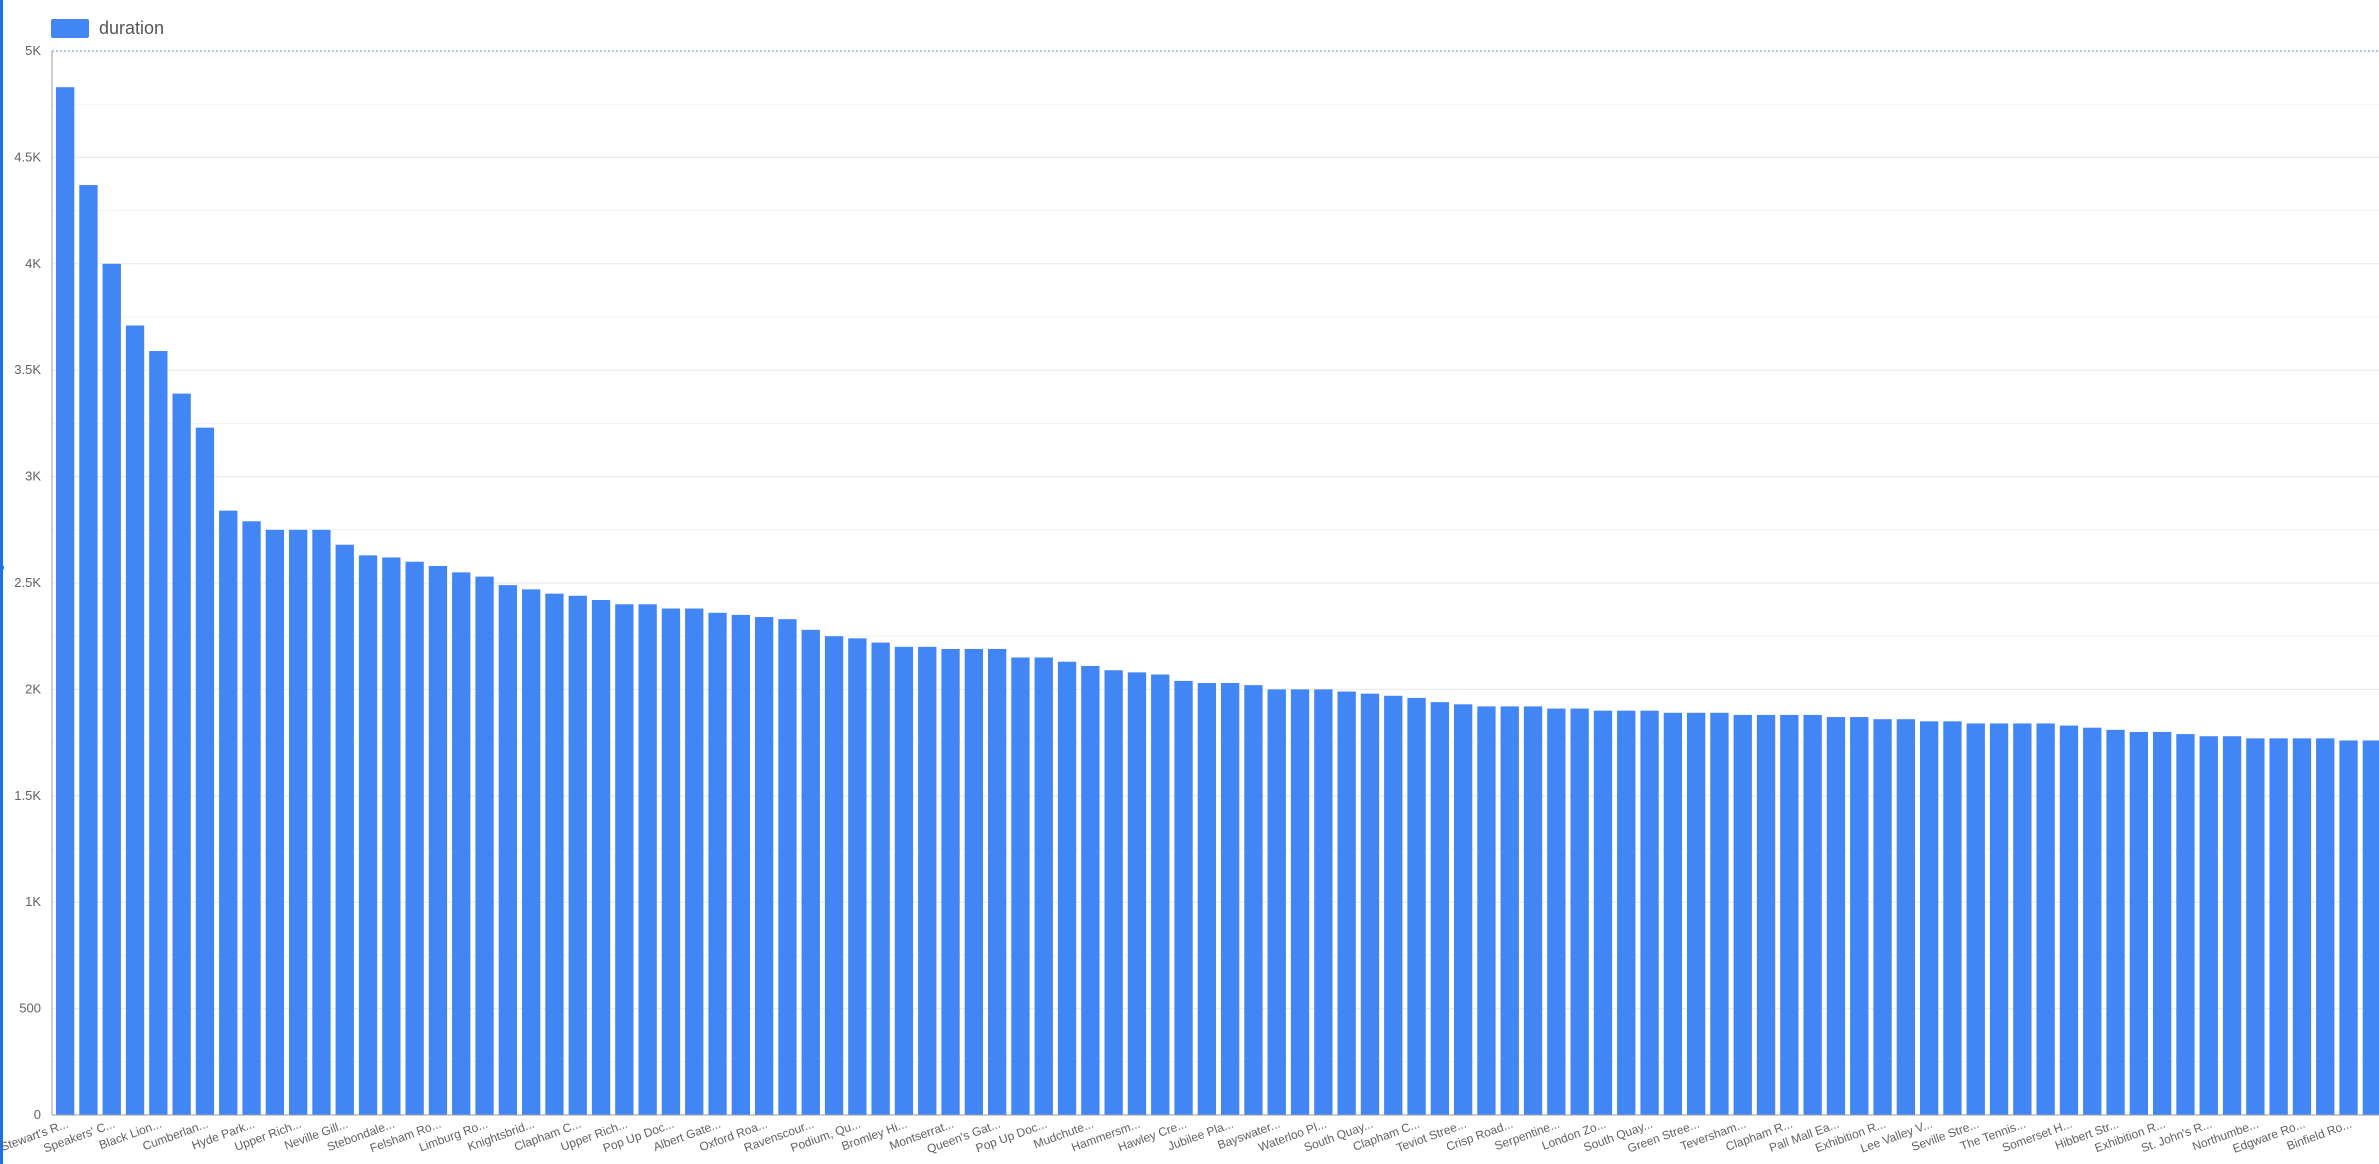 The width and height of the screenshot is (2379, 1164). I want to click on y-tick-label: 4.5K, so click(27, 156).